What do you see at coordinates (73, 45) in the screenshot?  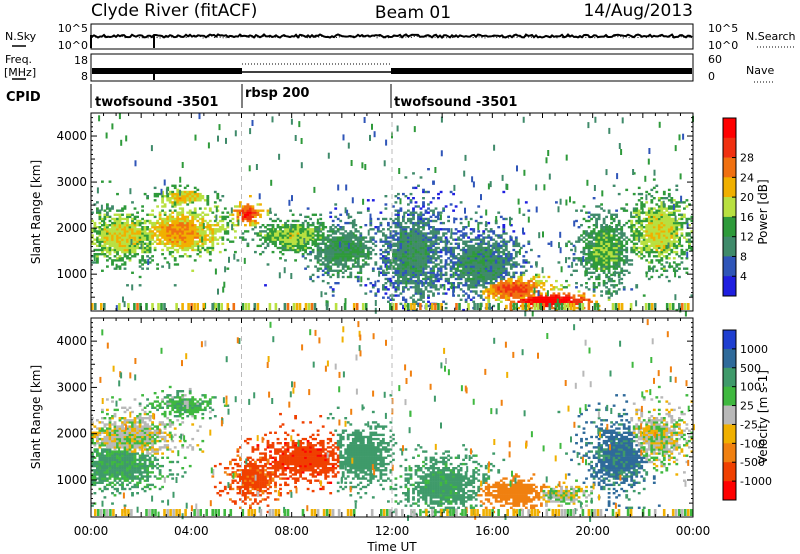 I see `nsky-tick-bottom: 10^0` at bounding box center [73, 45].